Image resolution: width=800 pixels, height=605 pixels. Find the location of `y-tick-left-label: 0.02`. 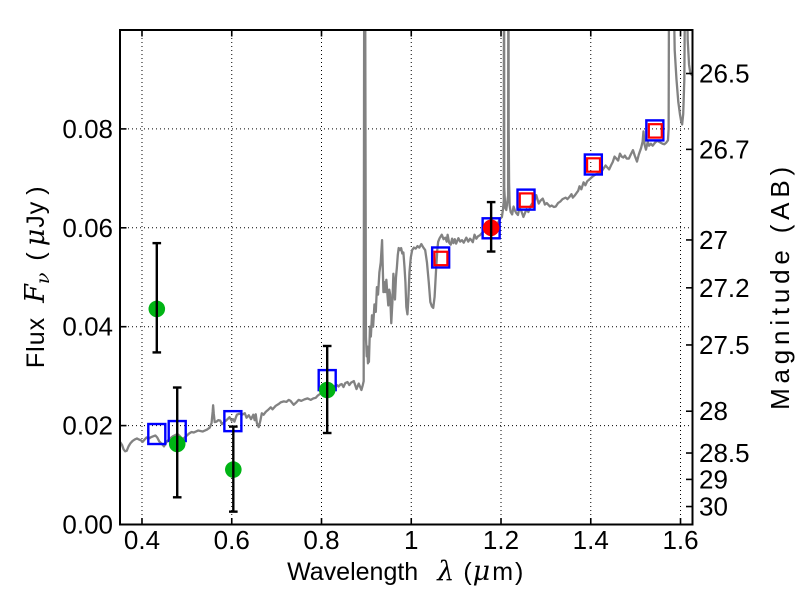

y-tick-left-label: 0.02 is located at coordinates (87, 426).